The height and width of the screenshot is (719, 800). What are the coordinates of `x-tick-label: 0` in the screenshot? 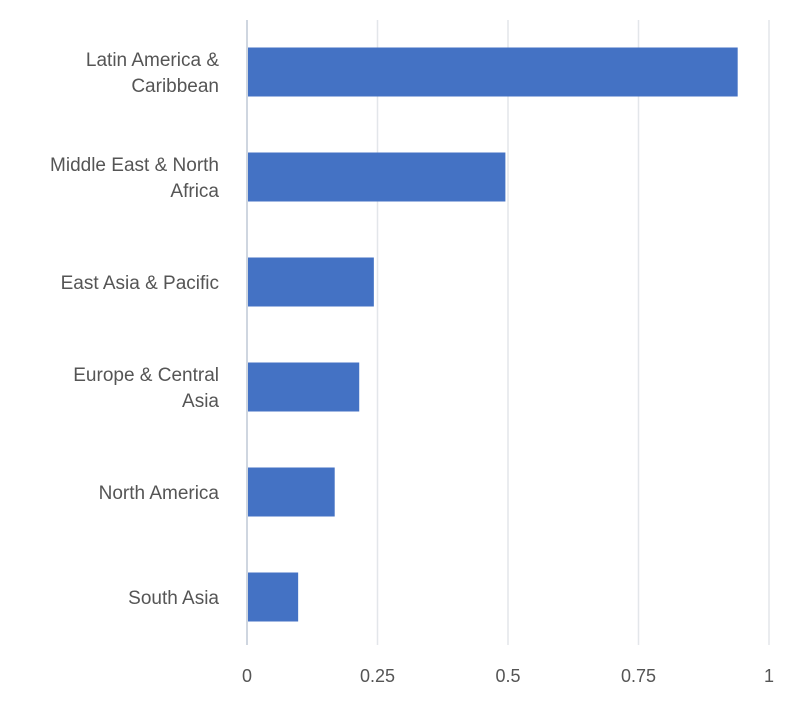 It's located at (247, 676).